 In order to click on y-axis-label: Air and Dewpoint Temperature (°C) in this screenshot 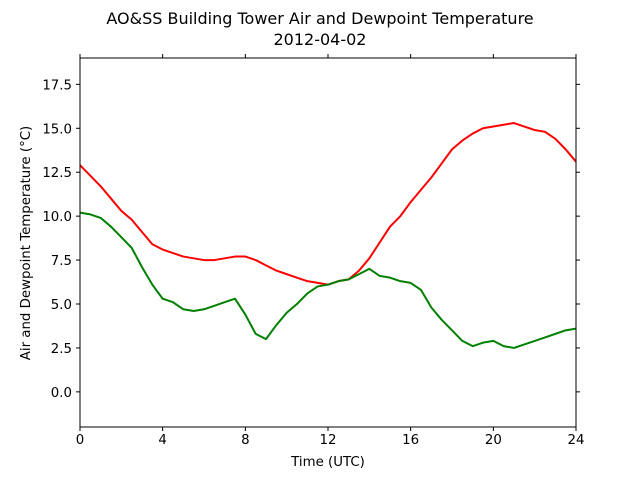, I will do `click(26, 243)`.